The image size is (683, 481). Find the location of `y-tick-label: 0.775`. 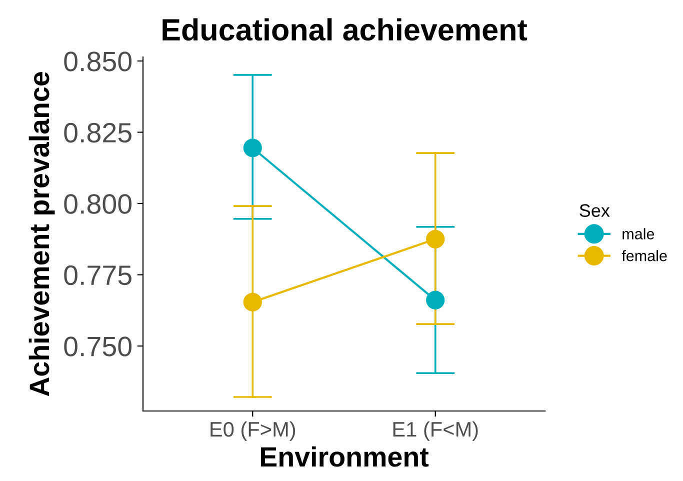

y-tick-label: 0.775 is located at coordinates (98, 275).